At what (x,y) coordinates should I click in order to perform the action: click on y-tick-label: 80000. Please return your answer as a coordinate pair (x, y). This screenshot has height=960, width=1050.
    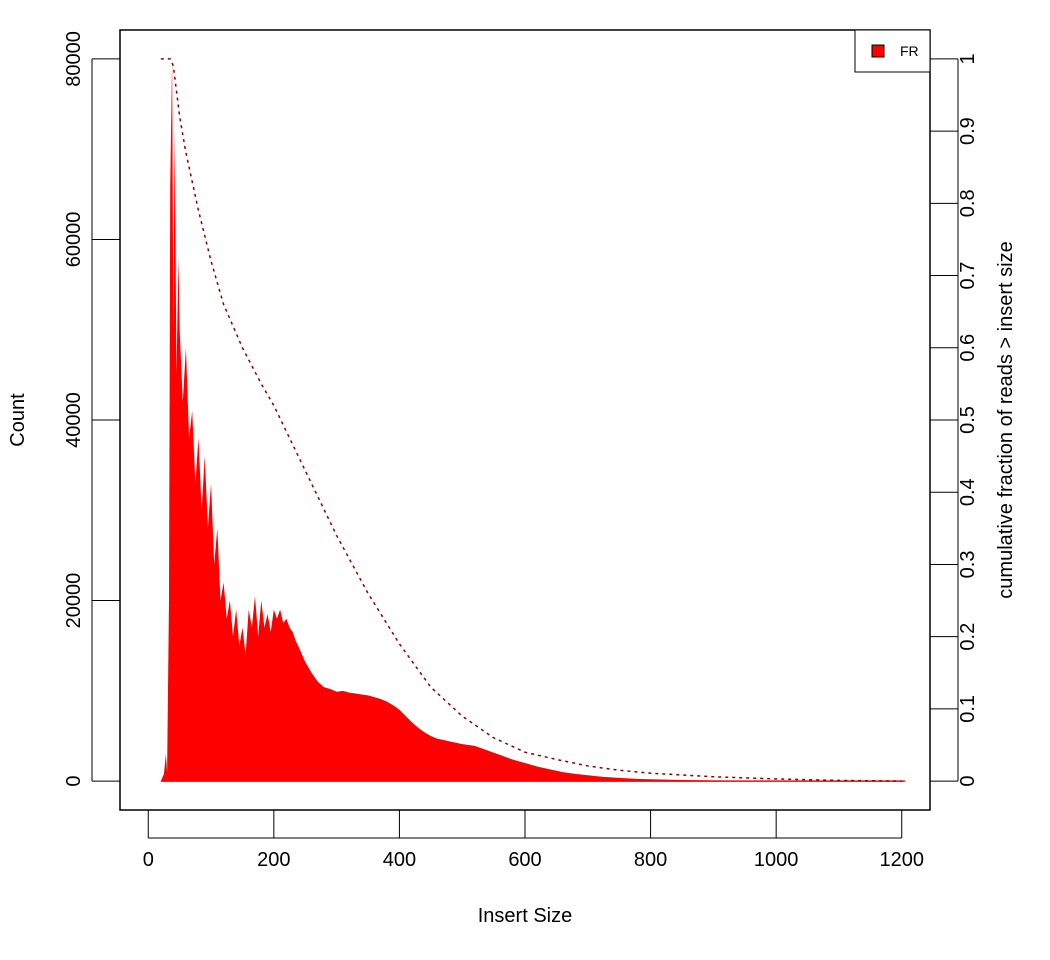
    Looking at the image, I should click on (74, 59).